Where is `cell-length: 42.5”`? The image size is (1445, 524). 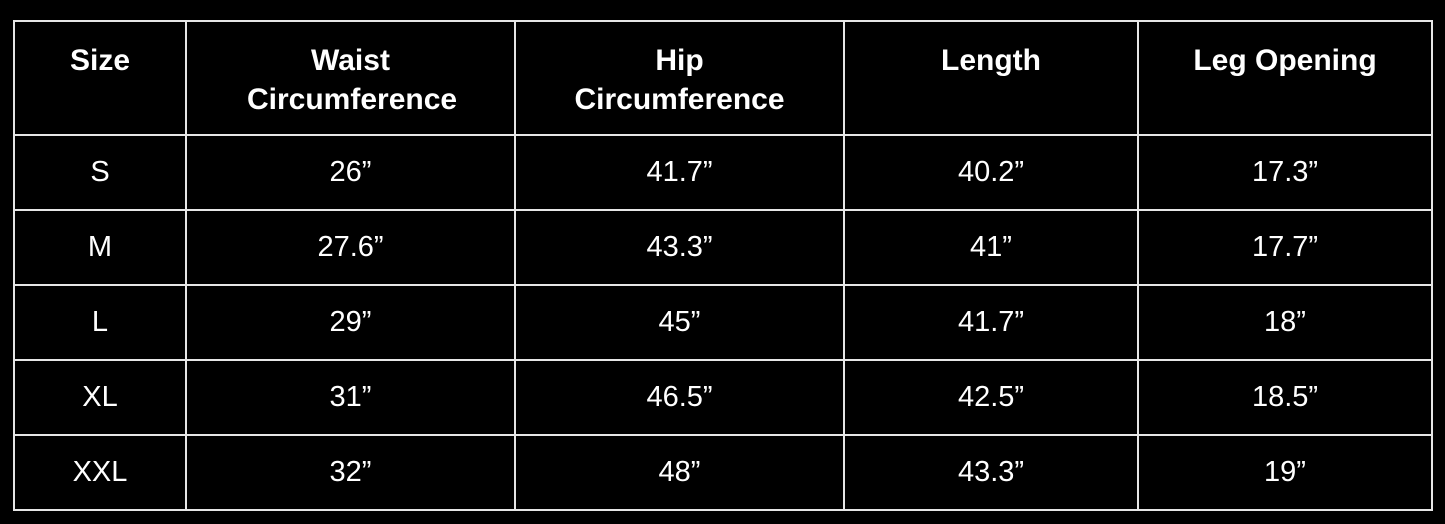 cell-length: 42.5” is located at coordinates (991, 397).